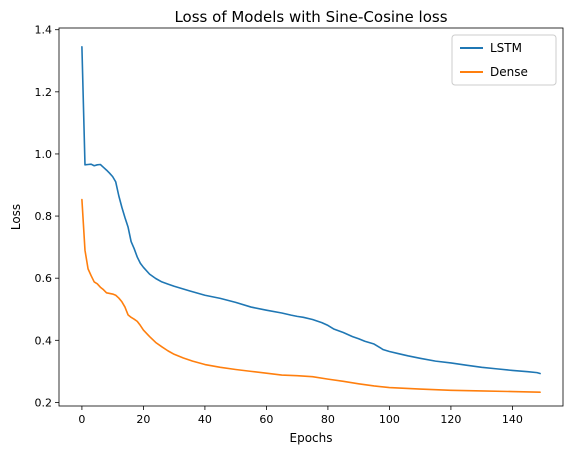 The image size is (567, 455). Describe the element at coordinates (44, 340) in the screenshot. I see `y-tick-label: 0.4` at that location.